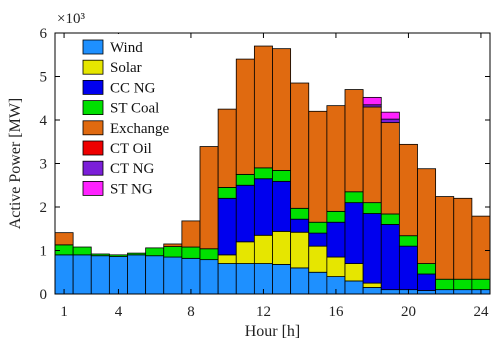  I want to click on bar-st-ng-h18, so click(372, 101).